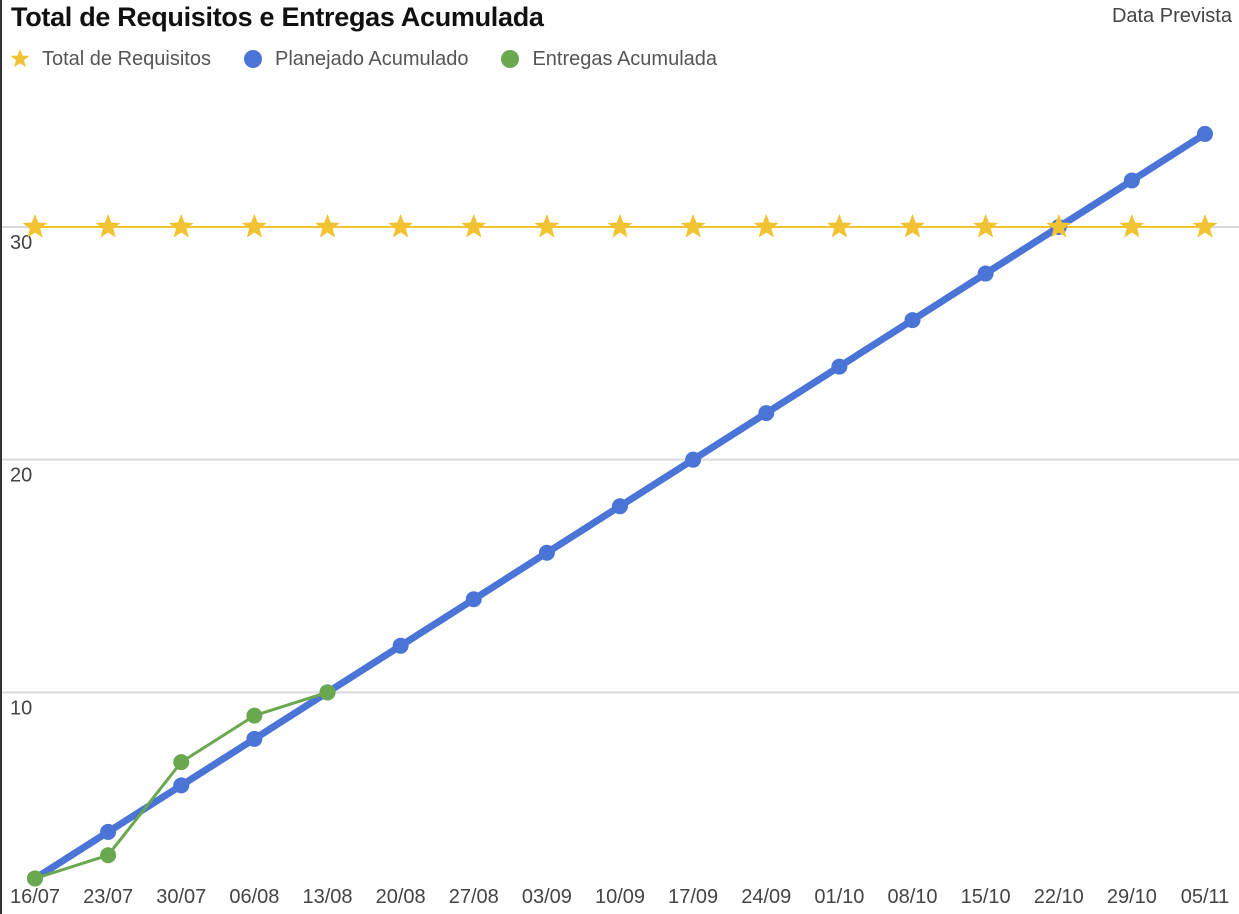 The width and height of the screenshot is (1239, 914). Describe the element at coordinates (693, 897) in the screenshot. I see `x-tick-label: 17/09` at that location.